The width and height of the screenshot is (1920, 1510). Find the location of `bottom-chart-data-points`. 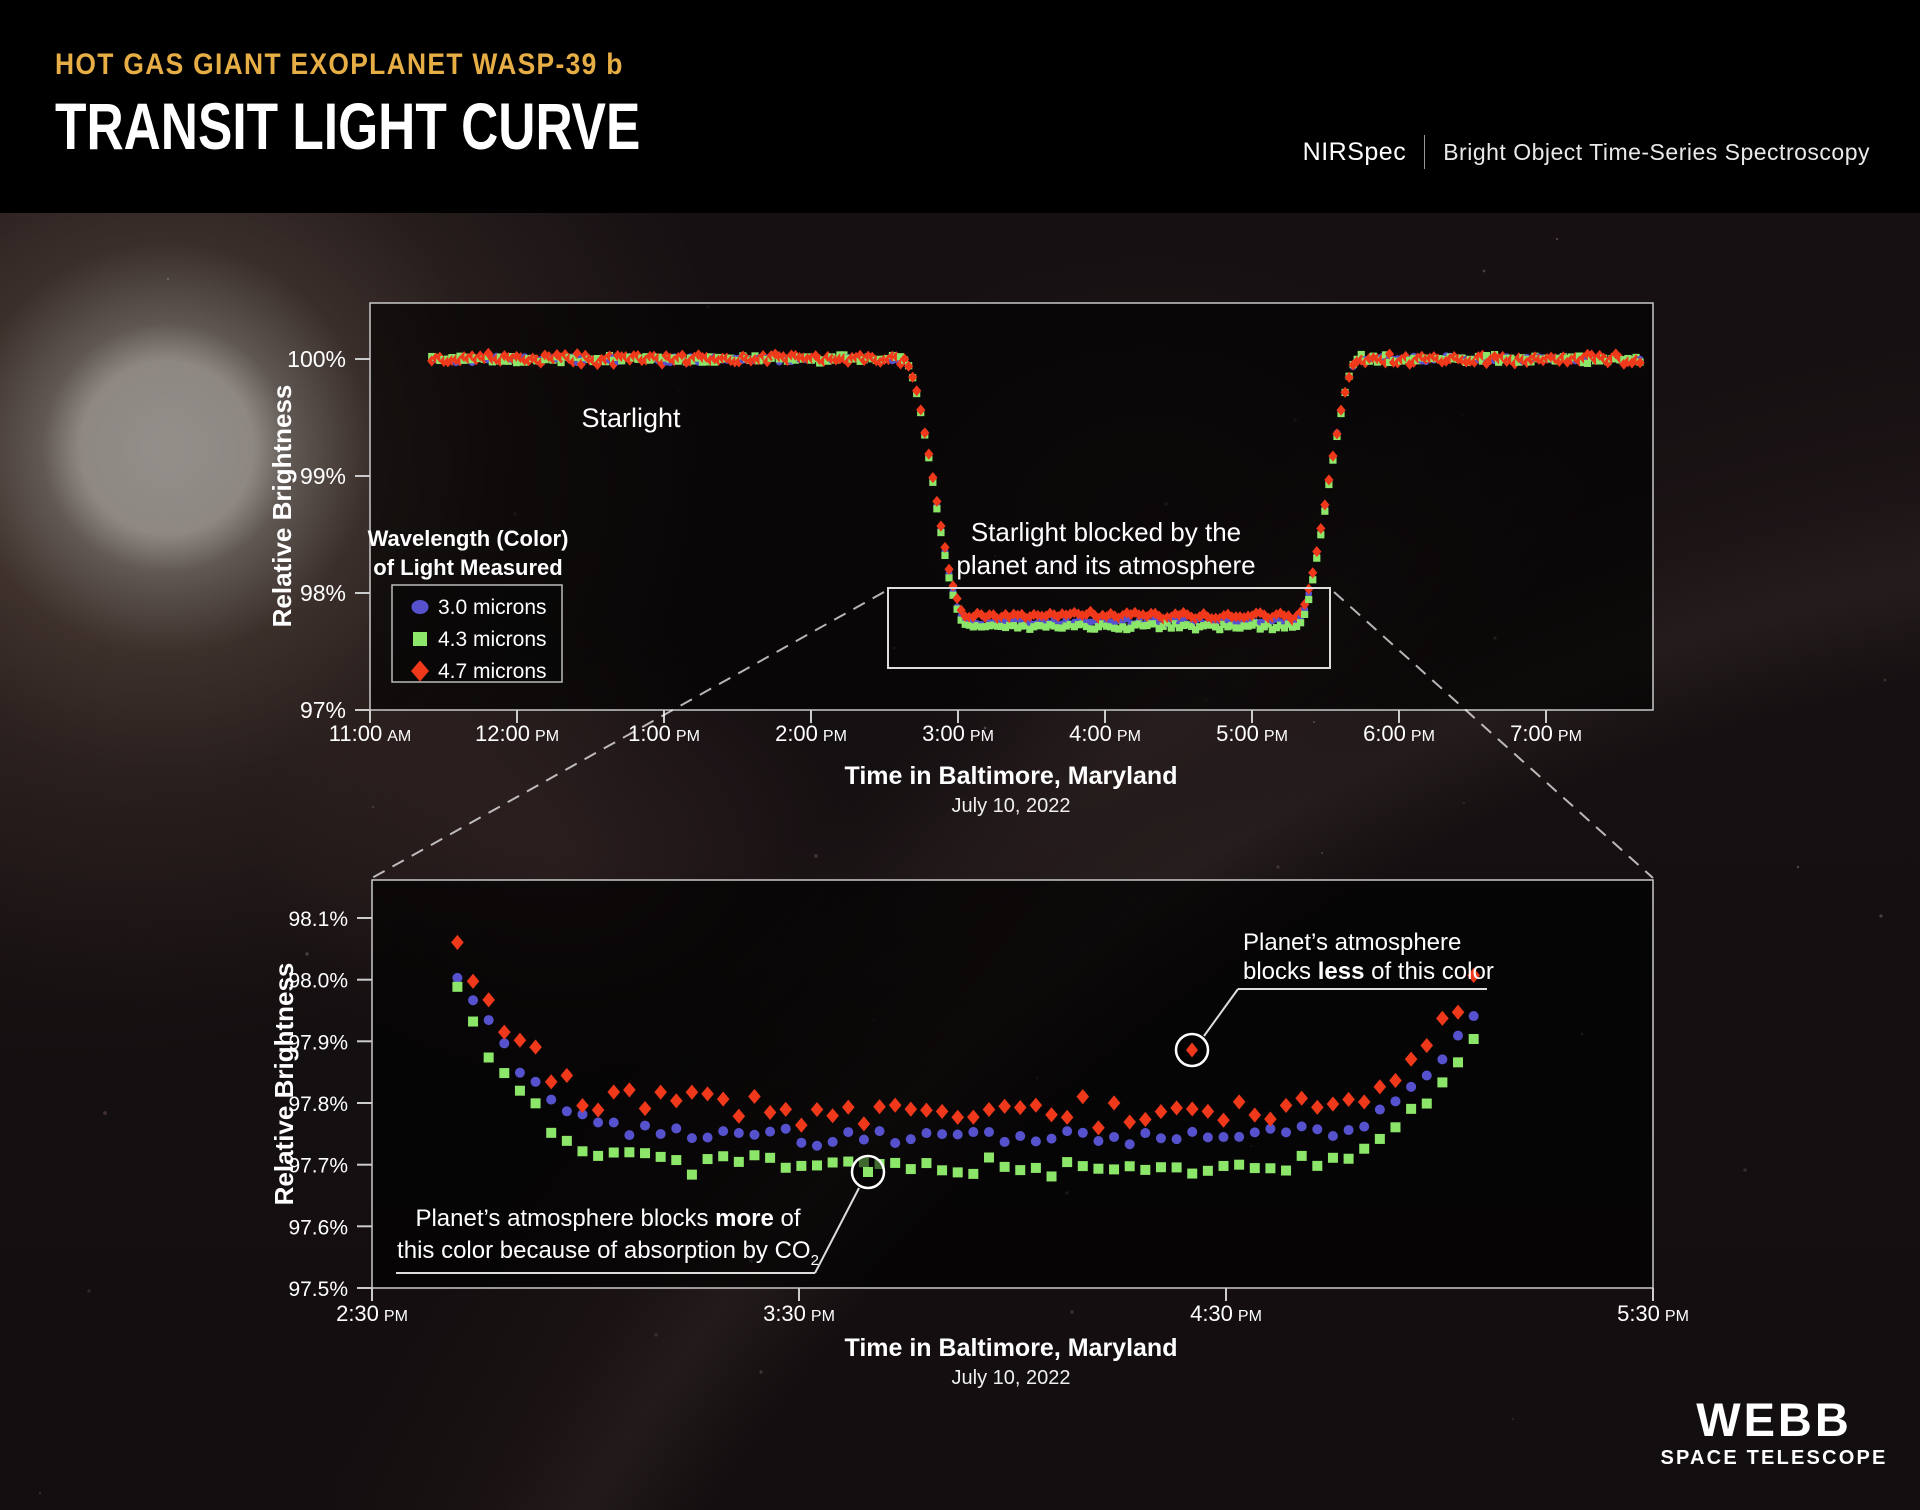

bottom-chart-data-points is located at coordinates (965, 1058).